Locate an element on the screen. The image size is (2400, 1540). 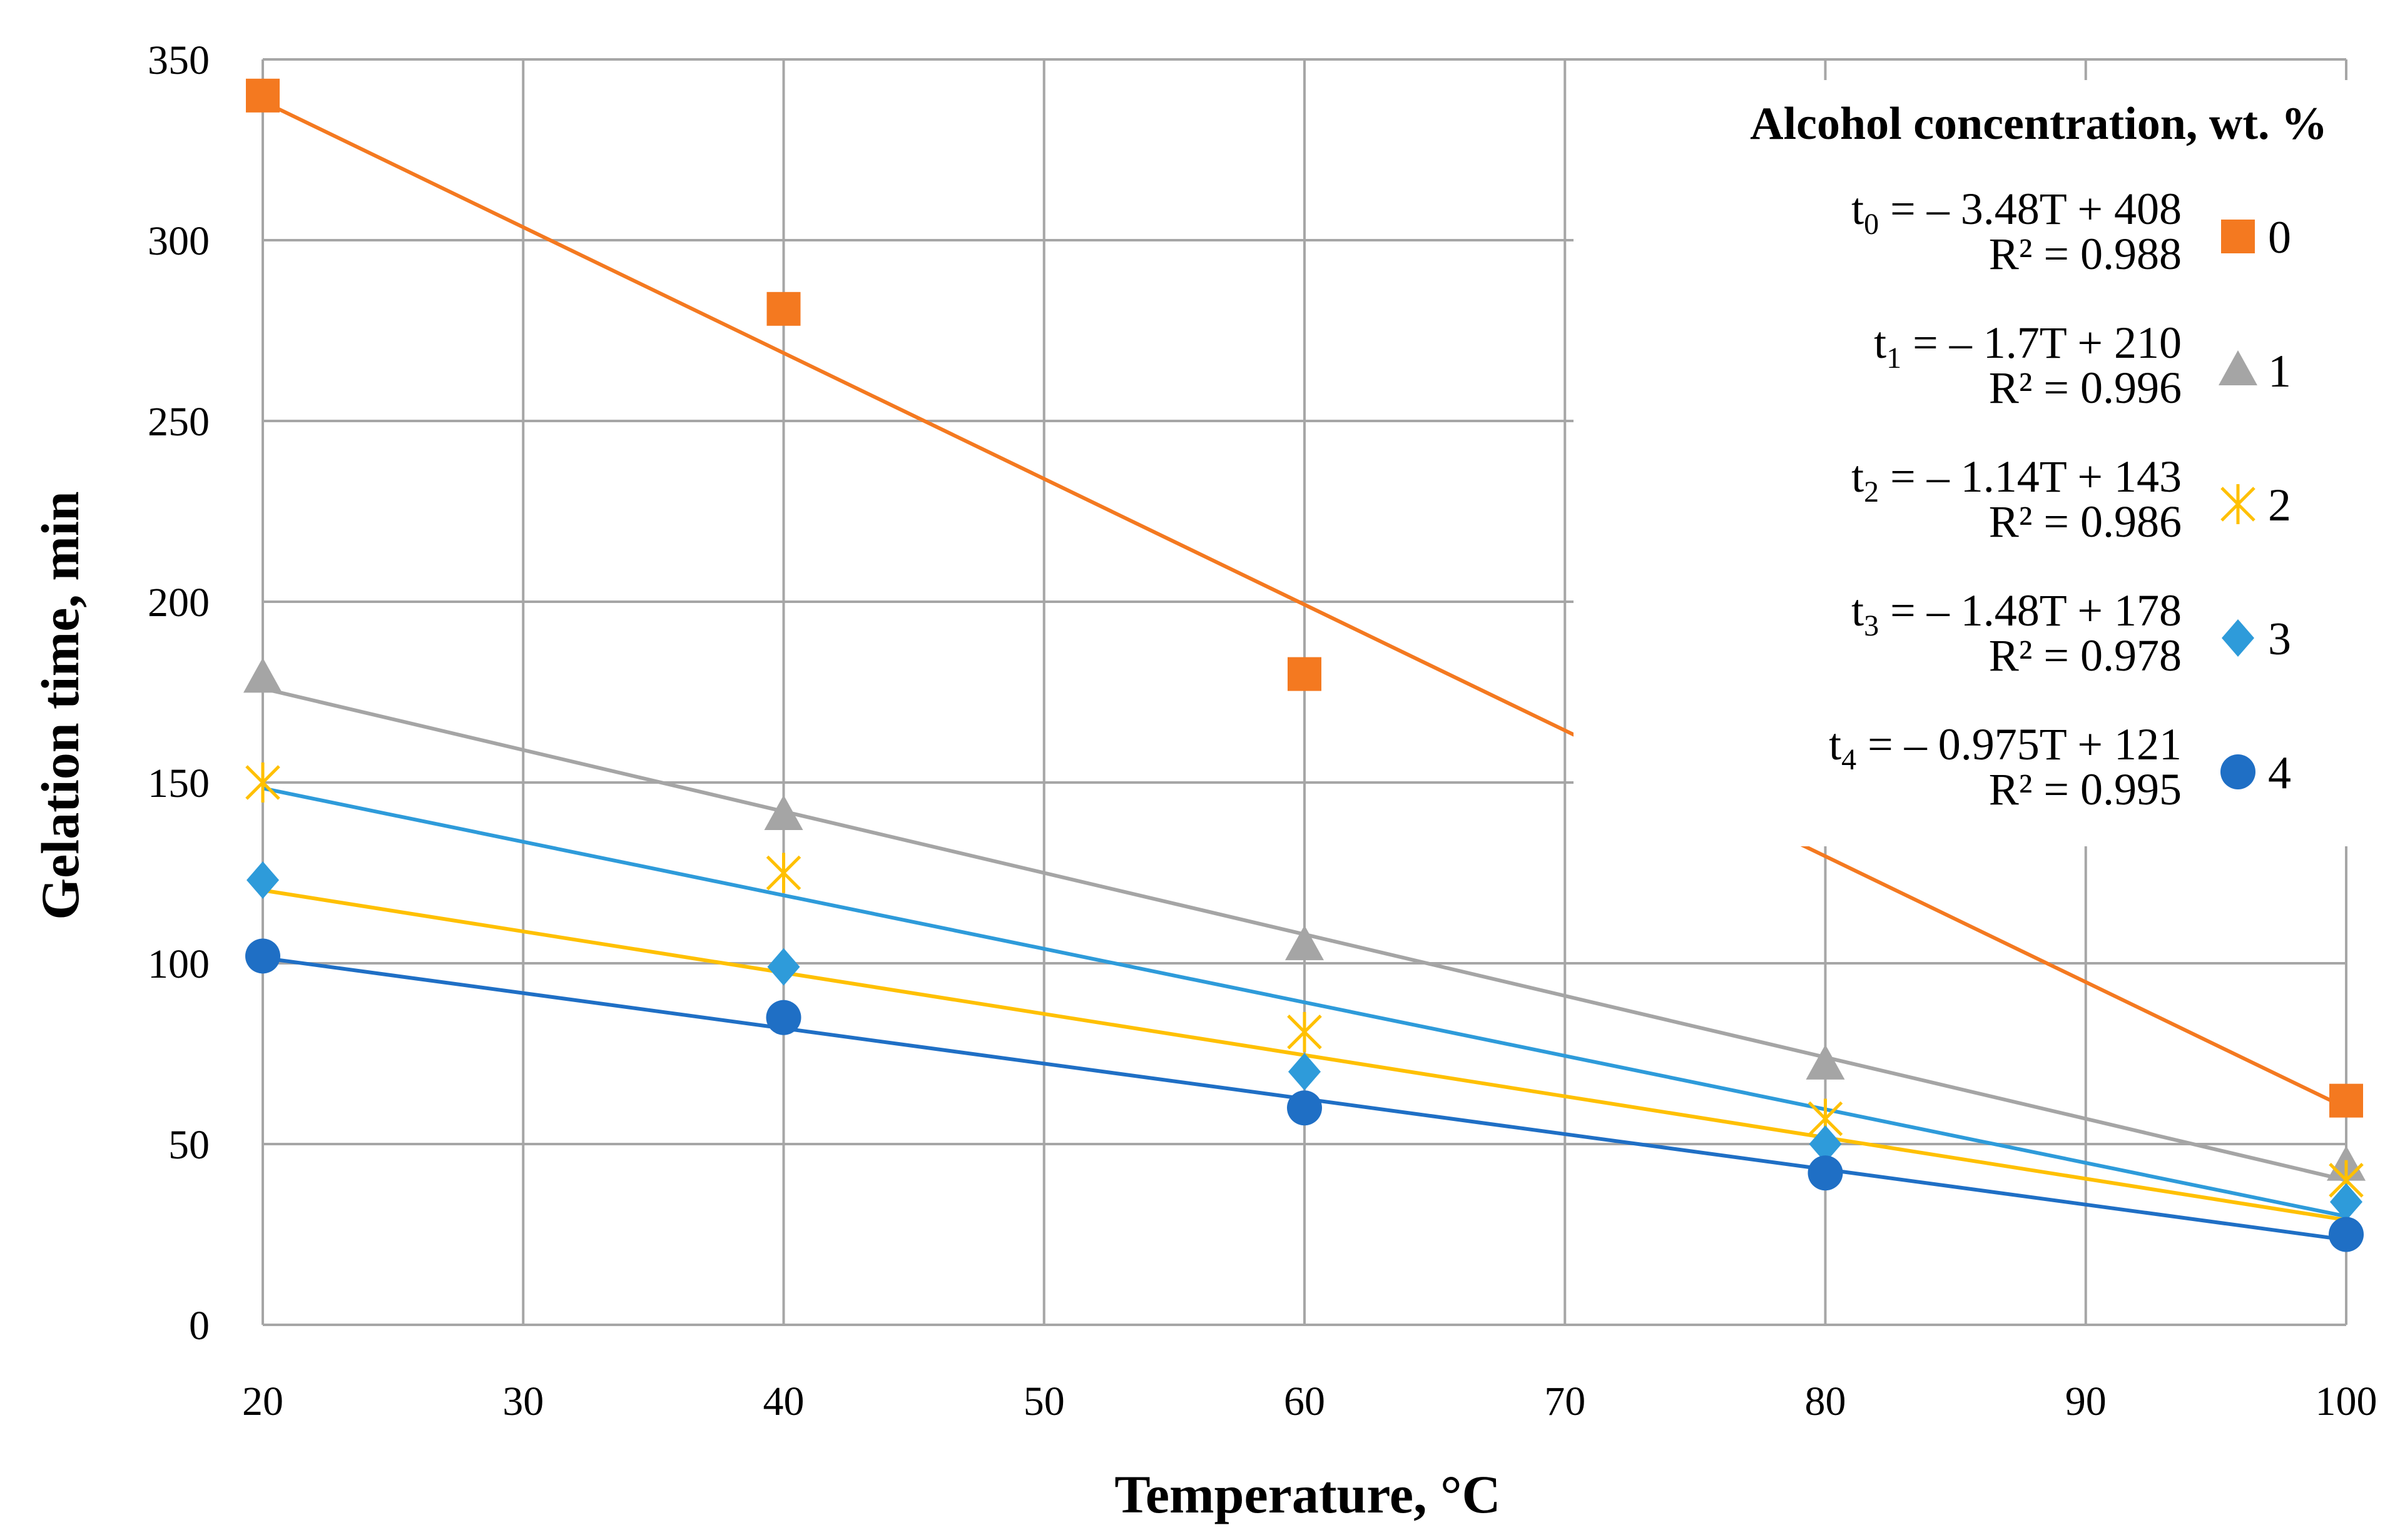
x-tick-label: 60 is located at coordinates (1305, 1401).